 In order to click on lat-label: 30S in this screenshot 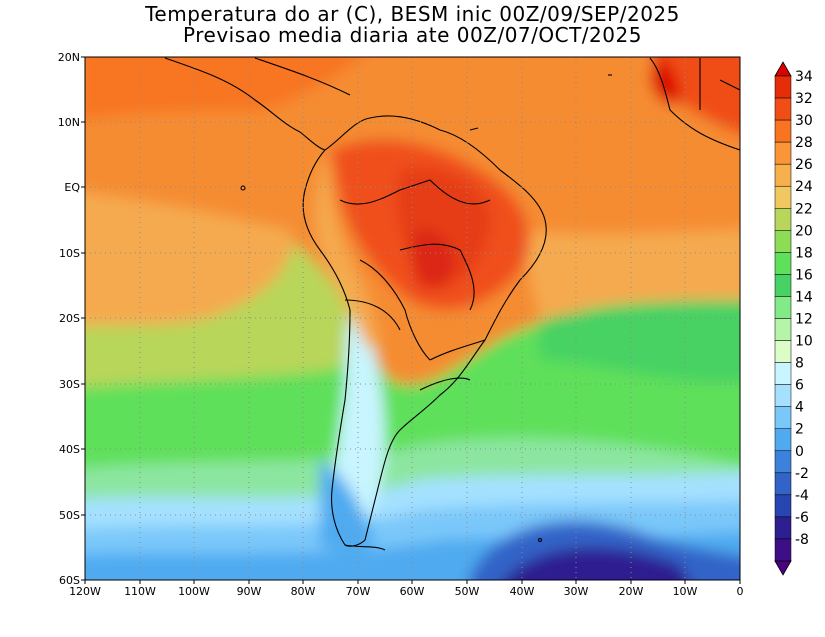, I will do `click(69, 384)`.